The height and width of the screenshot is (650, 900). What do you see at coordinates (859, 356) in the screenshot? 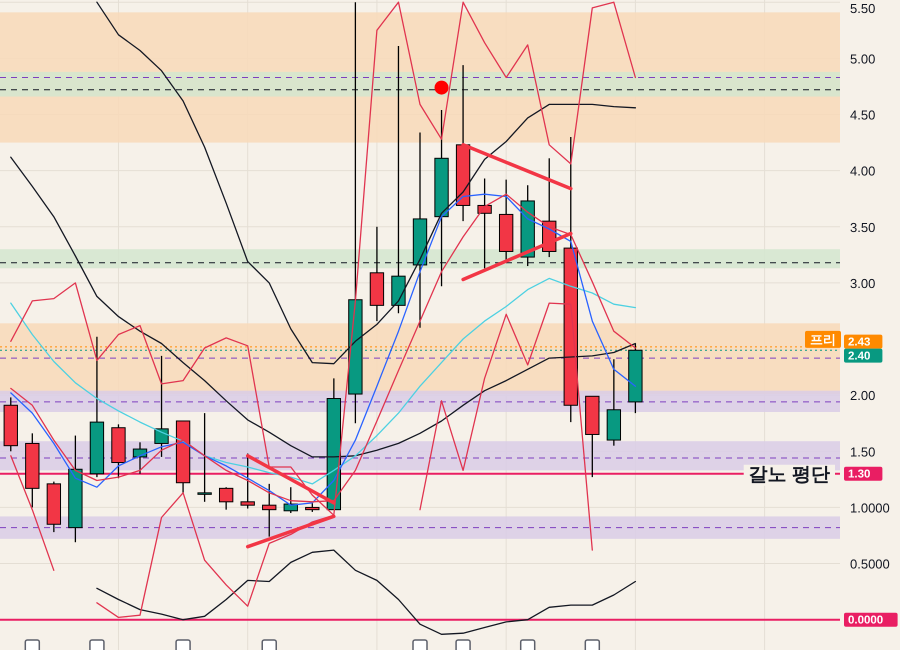
I see `y-tick-label: 2.40` at bounding box center [859, 356].